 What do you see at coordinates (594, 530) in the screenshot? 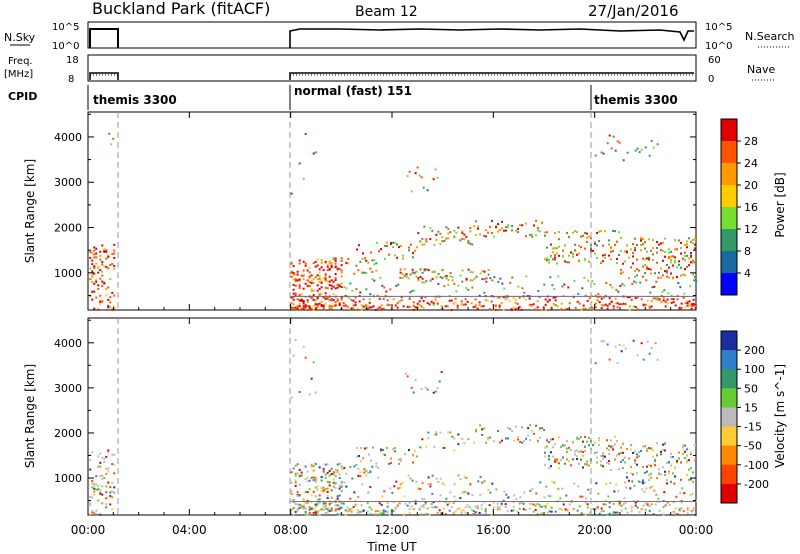
I see `x-tick-label: 20:00` at bounding box center [594, 530].